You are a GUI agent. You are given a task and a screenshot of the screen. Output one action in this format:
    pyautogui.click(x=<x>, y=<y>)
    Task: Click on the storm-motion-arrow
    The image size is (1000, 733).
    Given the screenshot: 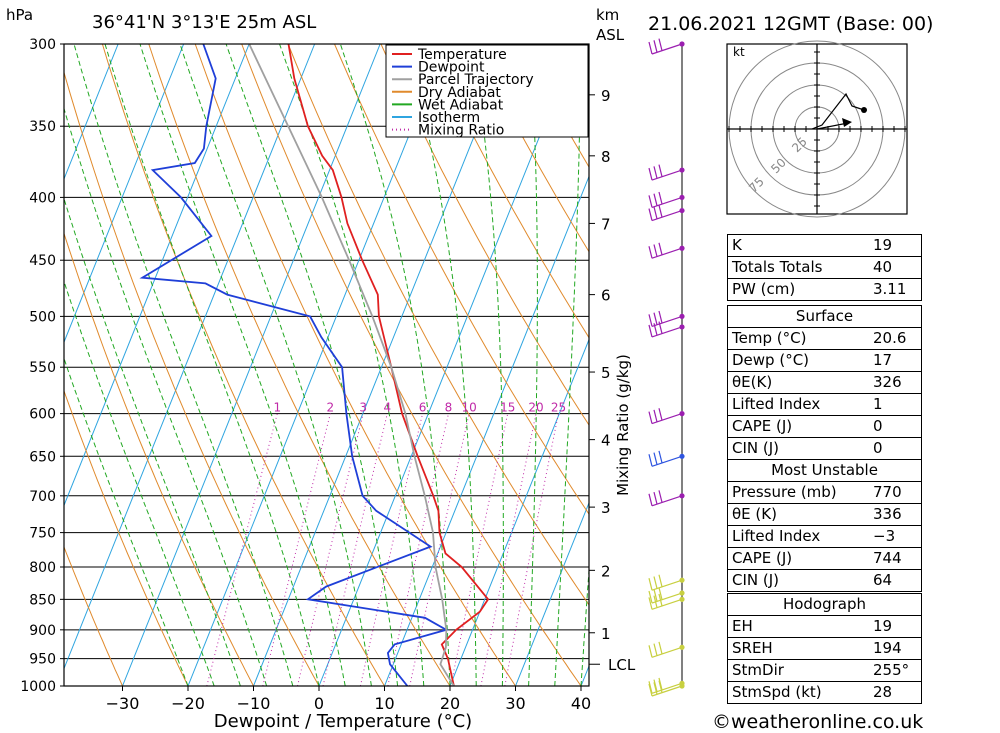 What is the action you would take?
    pyautogui.click(x=832, y=126)
    